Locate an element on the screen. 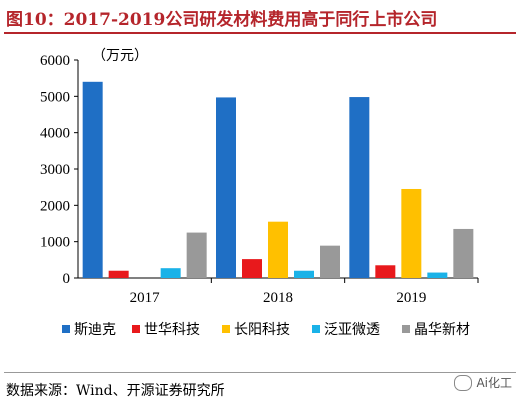 The image size is (520, 404). legend: 斯迪克 世华科技 长阳科技 泛亚微透 晶华新材 is located at coordinates (266, 330).